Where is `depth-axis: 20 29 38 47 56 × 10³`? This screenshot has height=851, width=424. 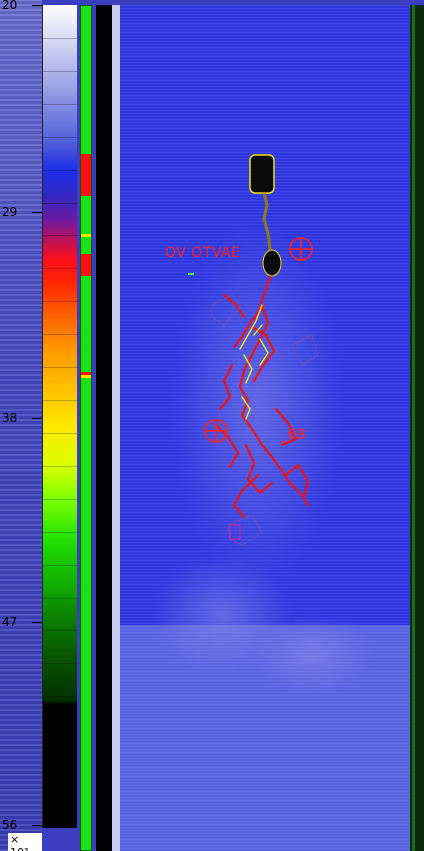 depth-axis: 20 29 38 47 56 × 10³ is located at coordinates (21, 425).